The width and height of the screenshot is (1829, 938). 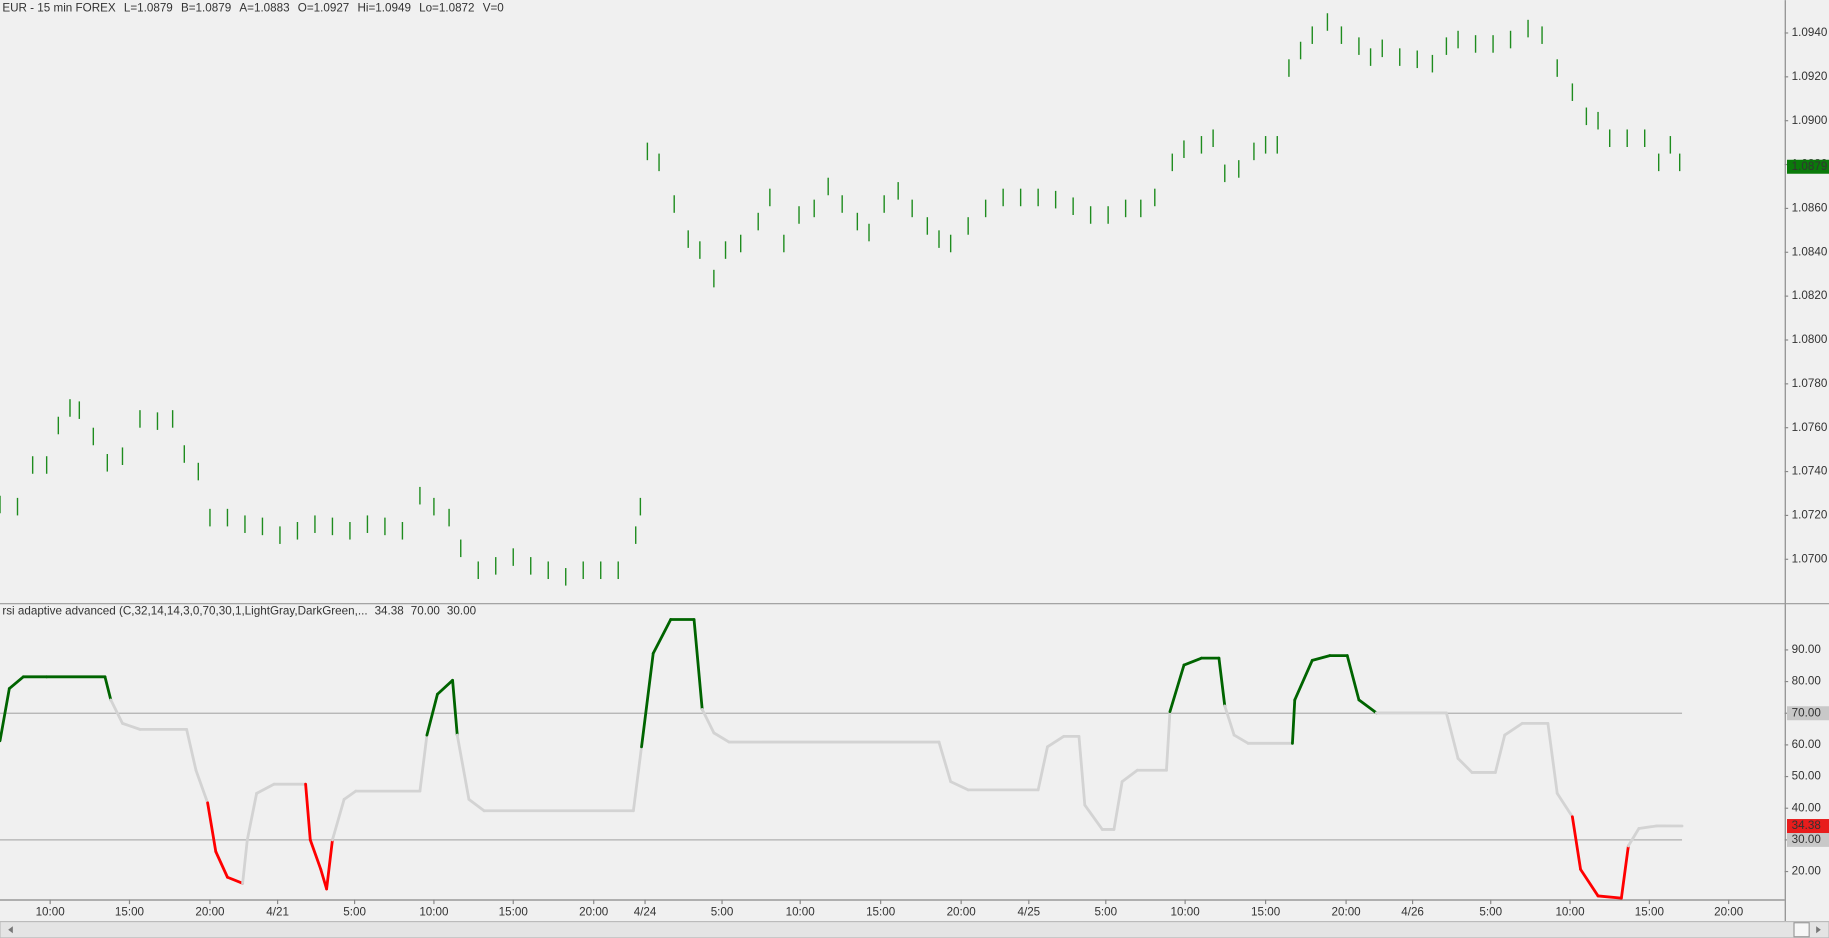 What do you see at coordinates (1810, 558) in the screenshot?
I see `y-tick-label: 1.0700` at bounding box center [1810, 558].